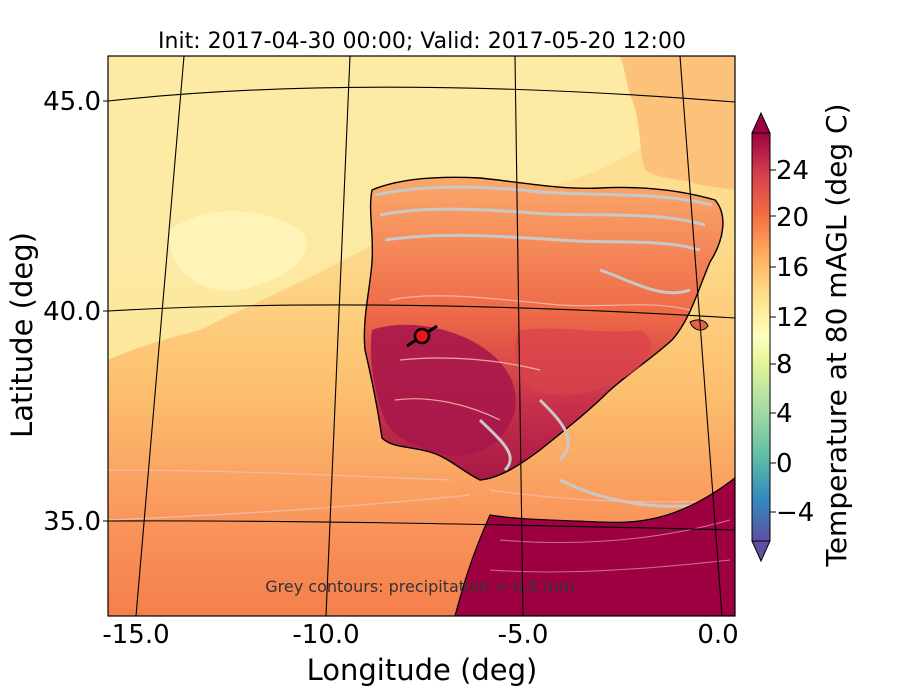 The height and width of the screenshot is (700, 900). I want to click on north-africa, so click(594, 546).